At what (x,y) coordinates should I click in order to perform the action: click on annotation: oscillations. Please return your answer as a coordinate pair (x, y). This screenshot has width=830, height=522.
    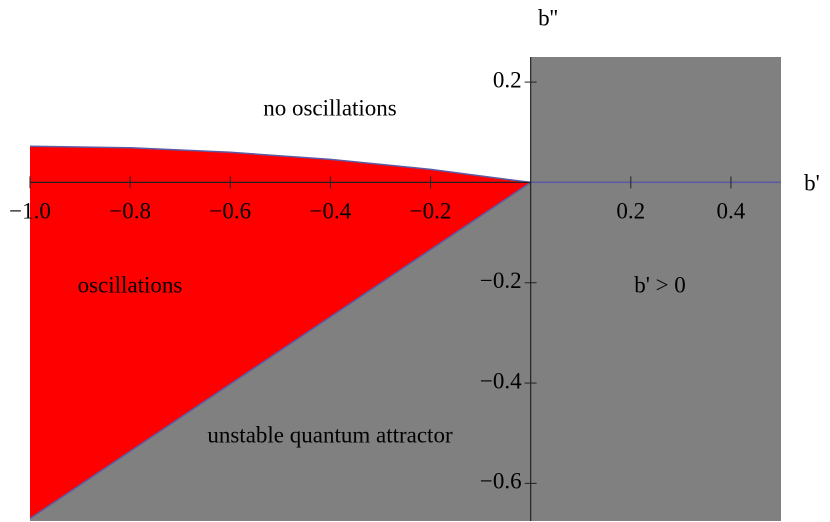
    Looking at the image, I should click on (130, 284).